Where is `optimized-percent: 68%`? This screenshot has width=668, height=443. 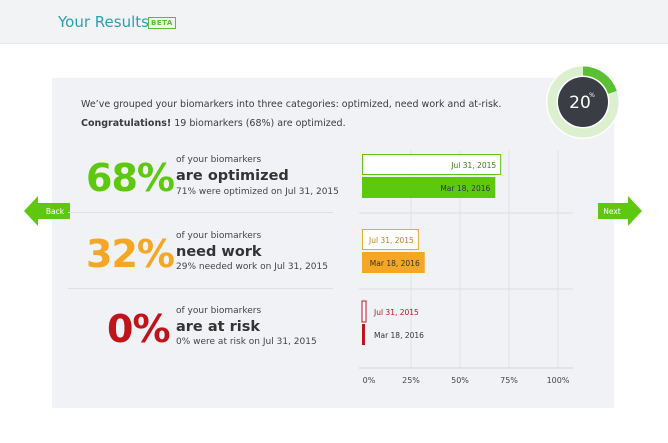
optimized-percent: 68% is located at coordinates (130, 178).